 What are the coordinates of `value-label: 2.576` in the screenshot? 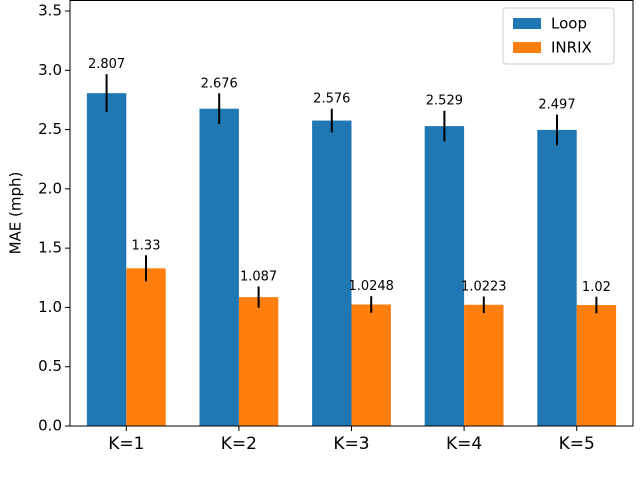 It's located at (331, 99).